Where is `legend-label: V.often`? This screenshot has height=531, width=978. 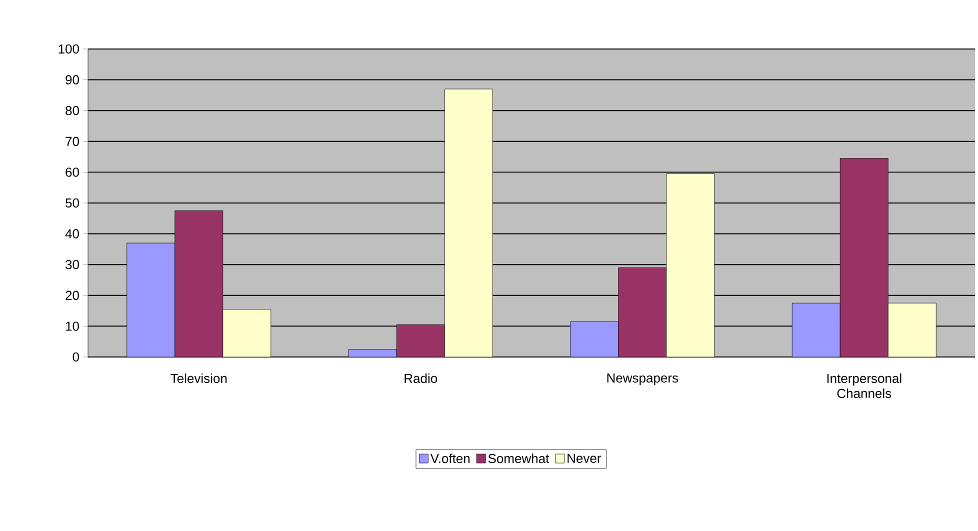 legend-label: V.often is located at coordinates (450, 459).